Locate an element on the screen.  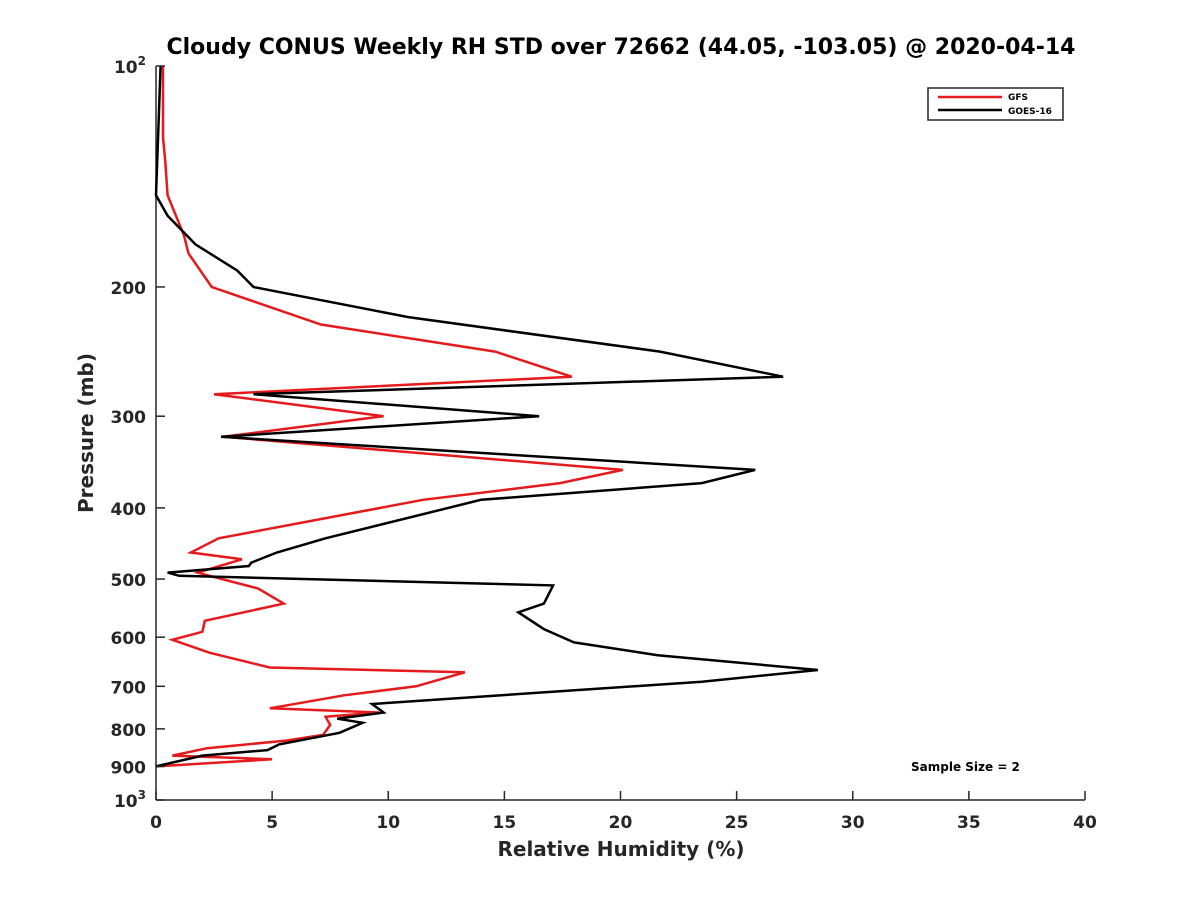
y-ticks: 10² 200 300 400 500 600 700 800 900 10³ is located at coordinates (138, 433).